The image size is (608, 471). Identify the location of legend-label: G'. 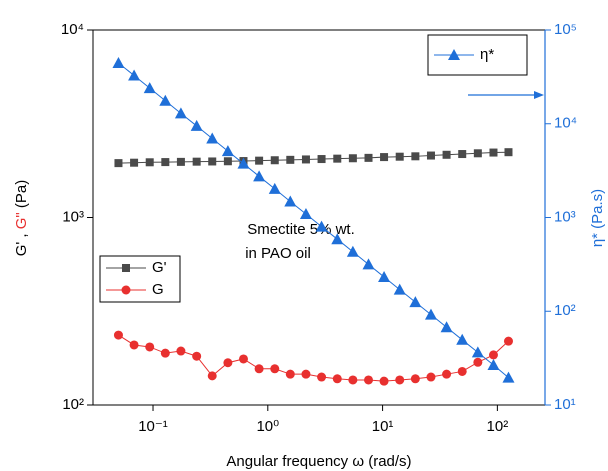
(159, 267).